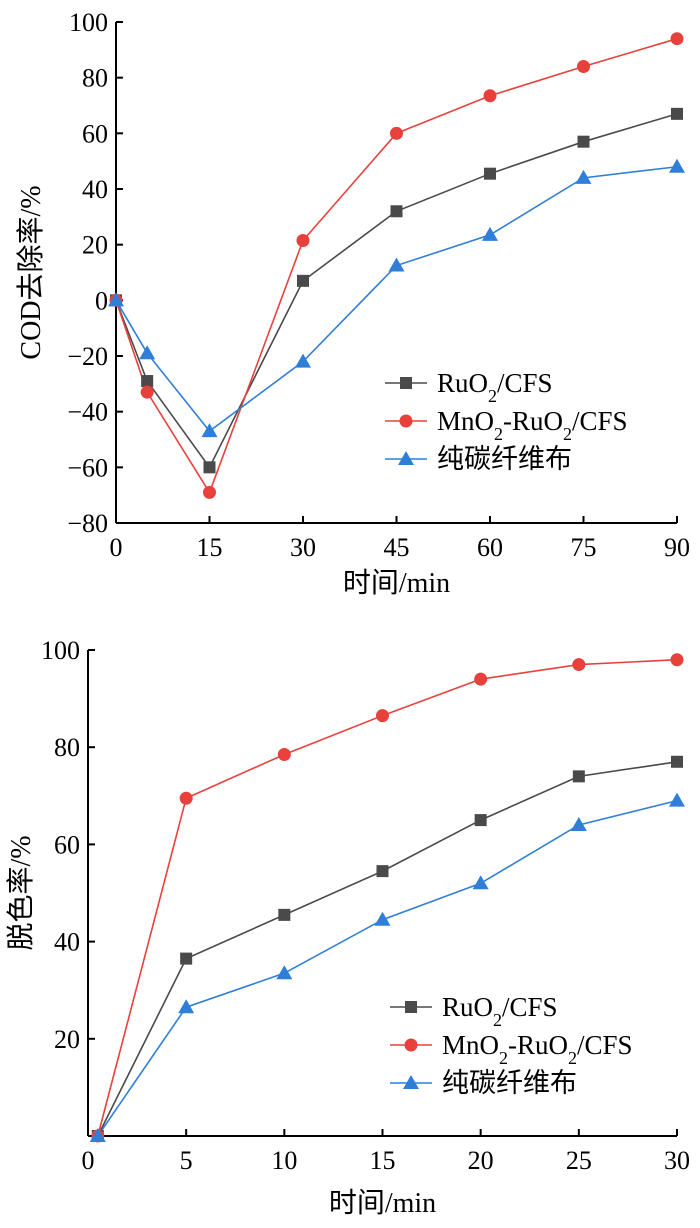 The width and height of the screenshot is (700, 1228). I want to click on y-tick-label: −40, so click(87, 412).